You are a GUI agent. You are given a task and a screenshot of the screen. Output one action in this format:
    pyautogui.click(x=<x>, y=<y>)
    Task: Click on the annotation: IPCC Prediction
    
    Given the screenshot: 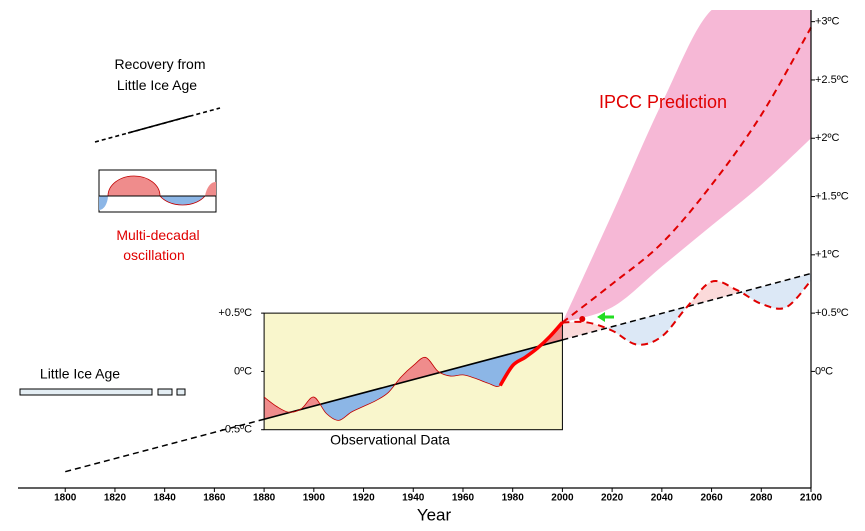 What is the action you would take?
    pyautogui.click(x=663, y=102)
    